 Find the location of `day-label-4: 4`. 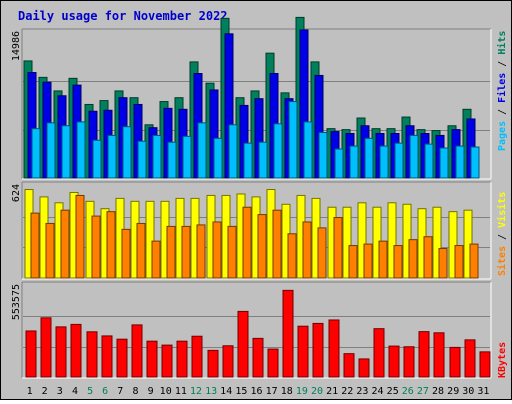

day-label-4: 4 is located at coordinates (75, 391).